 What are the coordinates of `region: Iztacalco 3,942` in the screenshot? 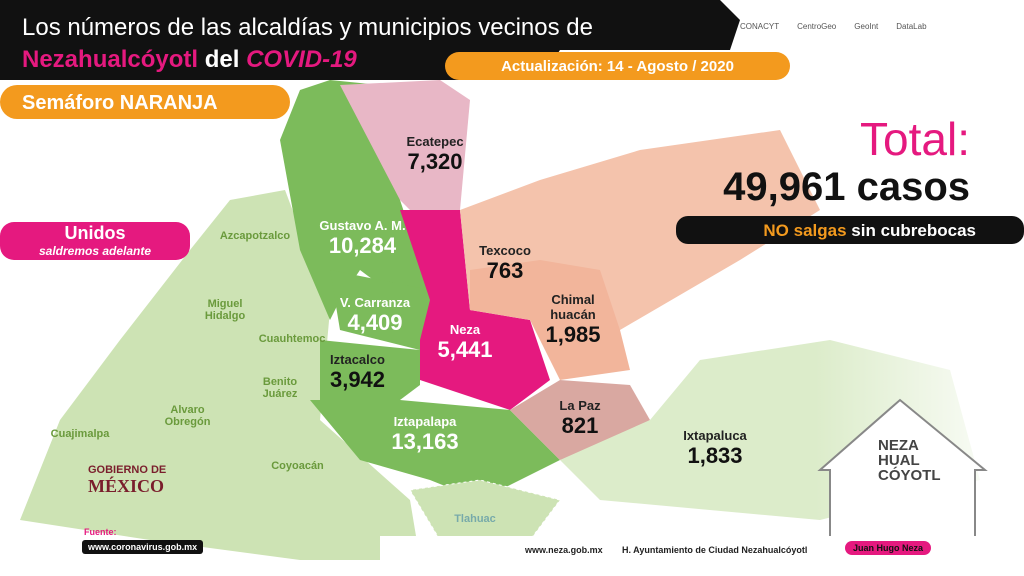 It's located at (357, 372).